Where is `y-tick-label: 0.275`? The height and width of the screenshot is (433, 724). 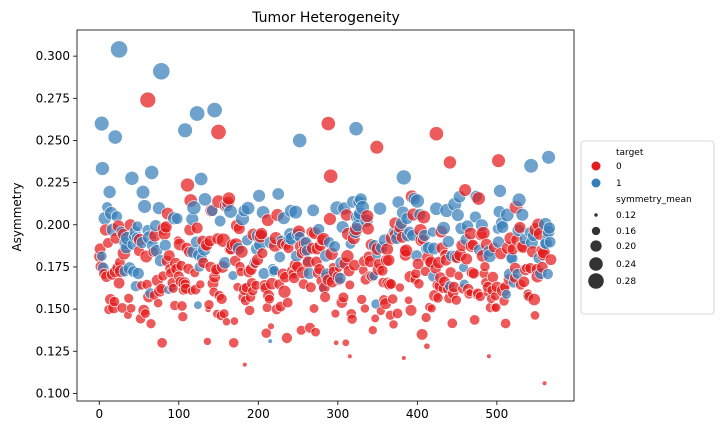 y-tick-label: 0.275 is located at coordinates (53, 98).